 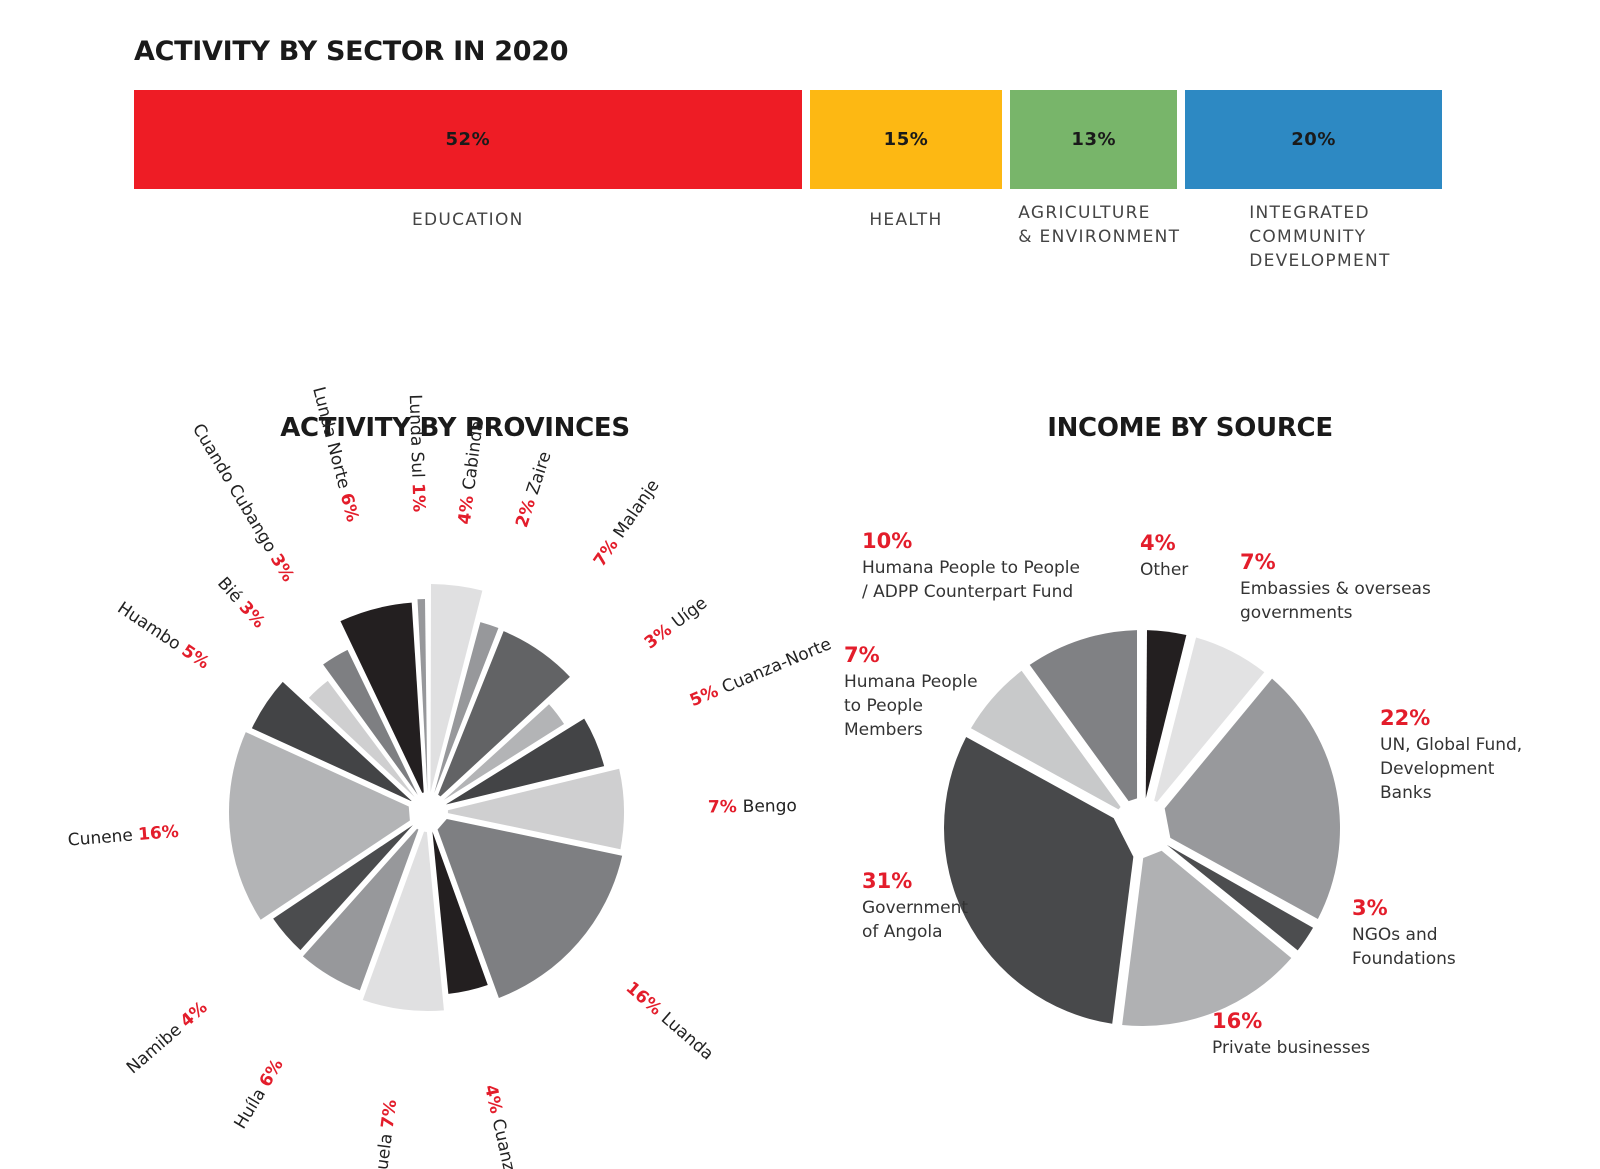 What do you see at coordinates (158, 833) in the screenshot?
I see `province-value-label: 16%` at bounding box center [158, 833].